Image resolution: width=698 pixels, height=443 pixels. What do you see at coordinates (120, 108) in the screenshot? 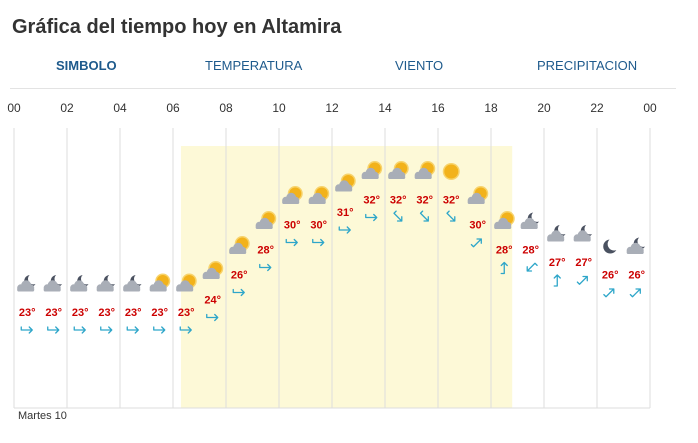
I see `x-tick-label: 04` at bounding box center [120, 108].